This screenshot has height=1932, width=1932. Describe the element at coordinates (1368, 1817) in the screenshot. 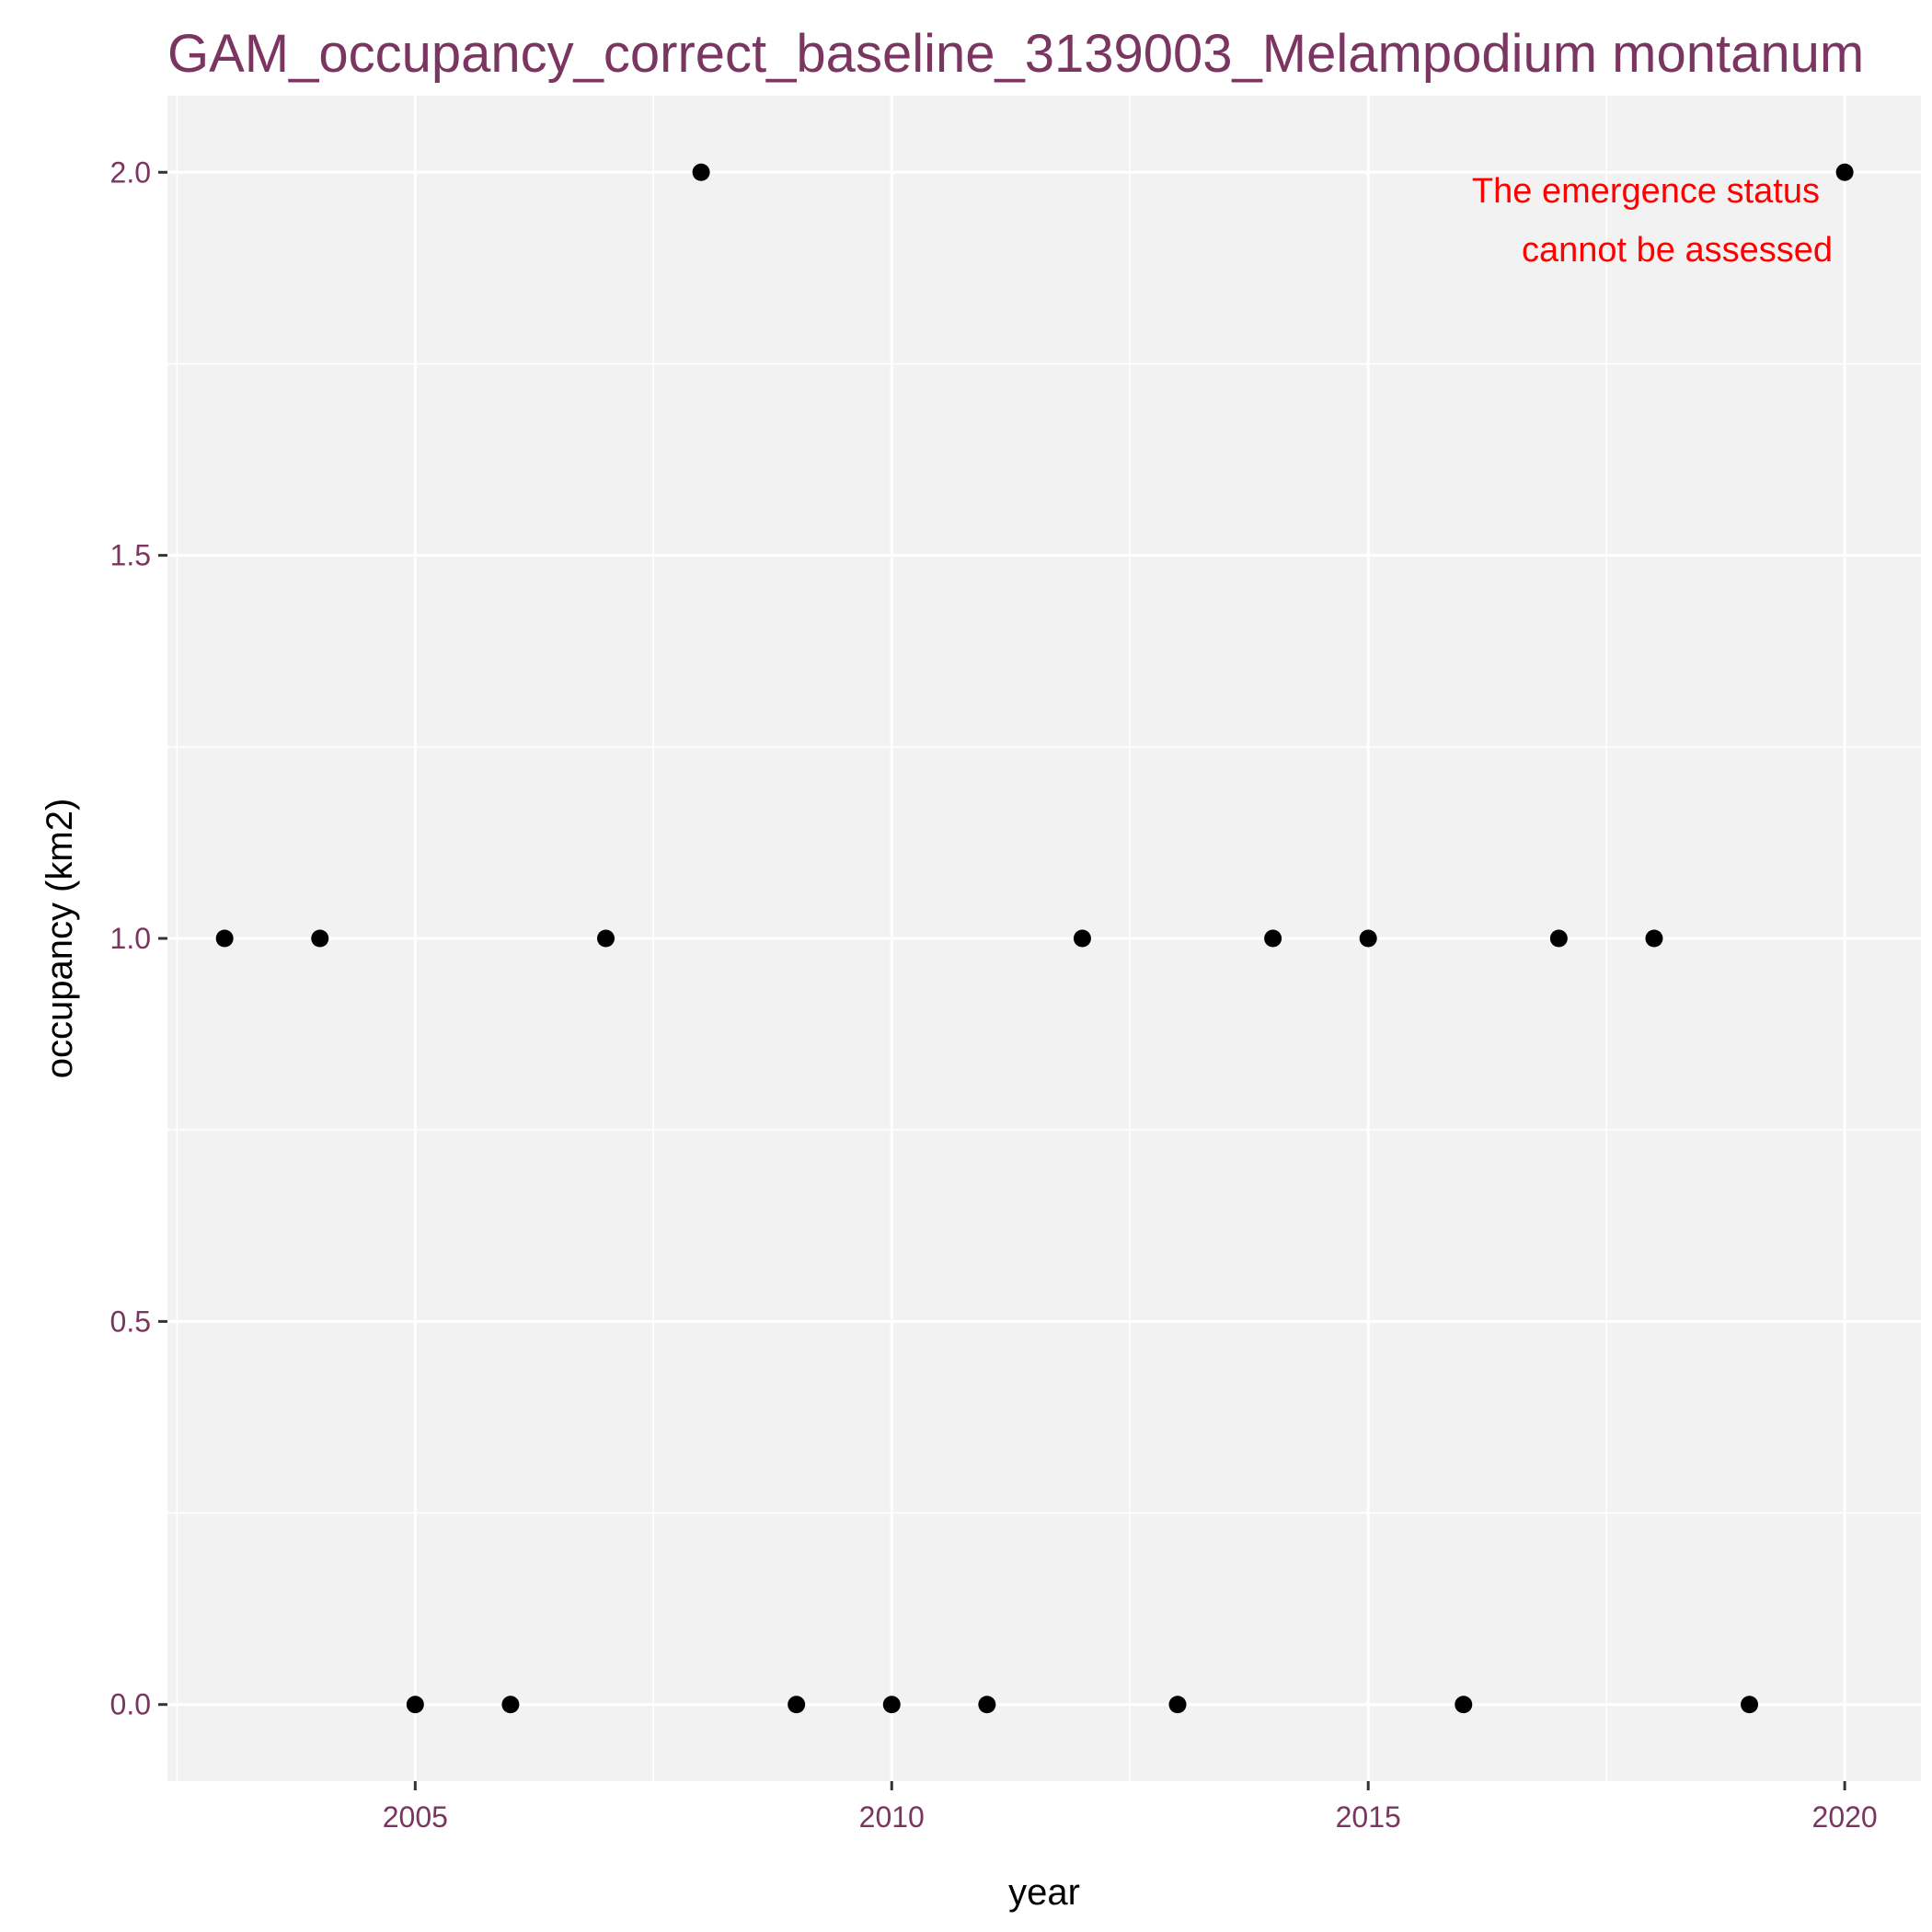

I see `x-tick-label: 2015` at that location.